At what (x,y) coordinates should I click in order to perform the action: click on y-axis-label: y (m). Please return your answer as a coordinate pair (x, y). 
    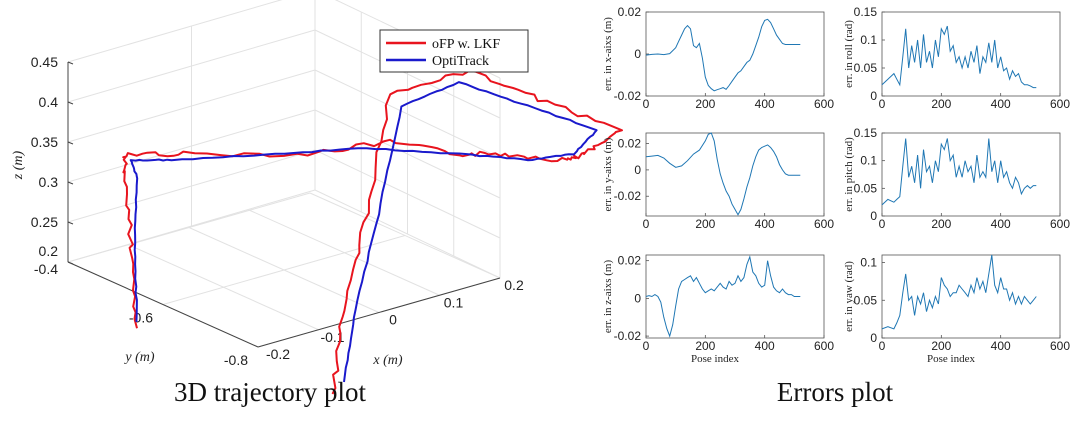
    Looking at the image, I should click on (138, 357).